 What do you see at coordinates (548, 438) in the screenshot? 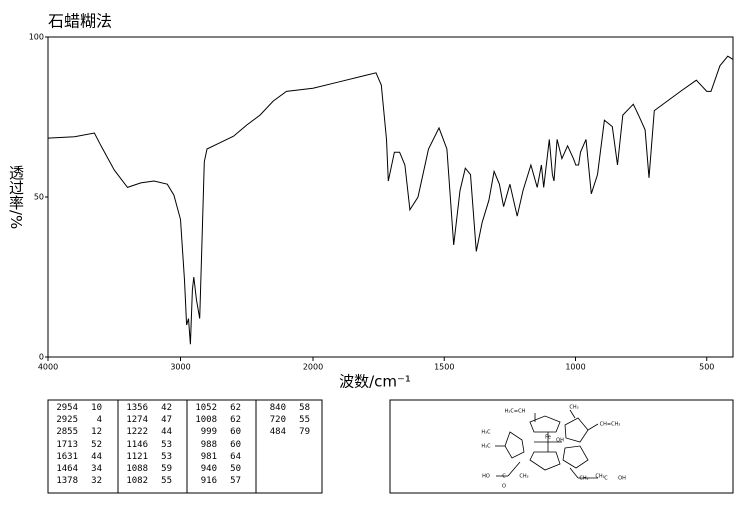
I see `structure-label: Fe` at bounding box center [548, 438].